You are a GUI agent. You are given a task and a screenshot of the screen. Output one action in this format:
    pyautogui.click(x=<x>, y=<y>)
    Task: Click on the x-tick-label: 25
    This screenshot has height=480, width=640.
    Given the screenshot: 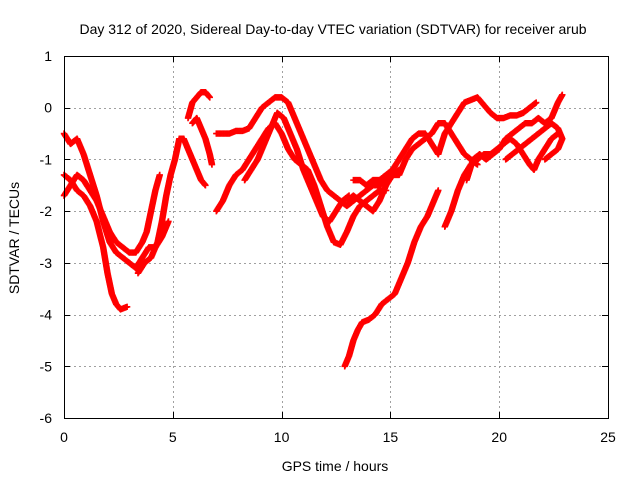 What is the action you would take?
    pyautogui.click(x=608, y=437)
    